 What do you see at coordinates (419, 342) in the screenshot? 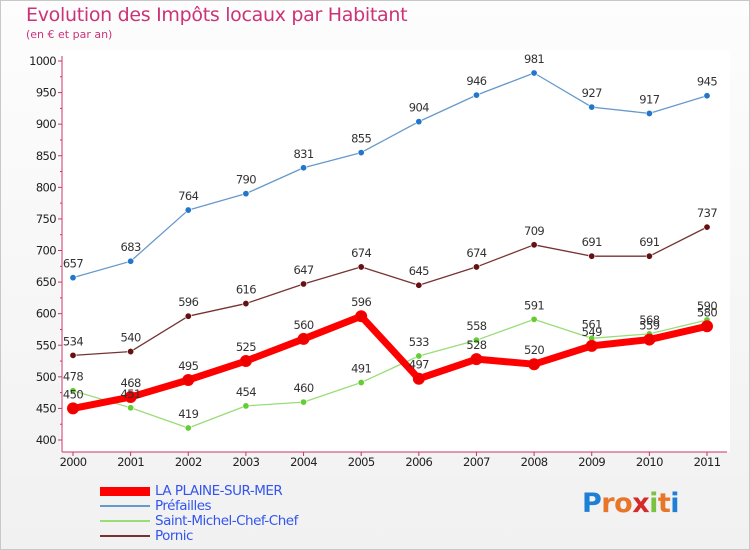
I see `data-label: 533` at bounding box center [419, 342].